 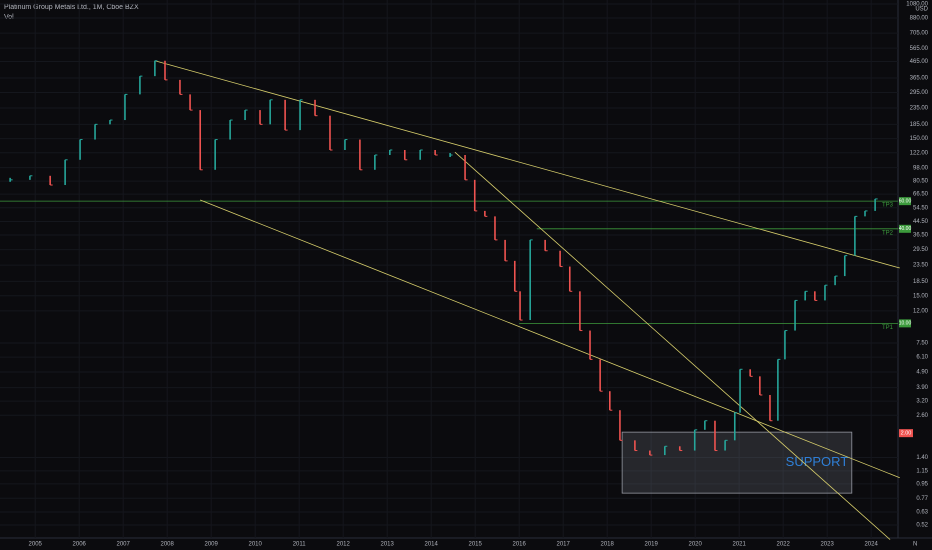 What do you see at coordinates (921, 250) in the screenshot?
I see `y-tick-label: 29.50` at bounding box center [921, 250].